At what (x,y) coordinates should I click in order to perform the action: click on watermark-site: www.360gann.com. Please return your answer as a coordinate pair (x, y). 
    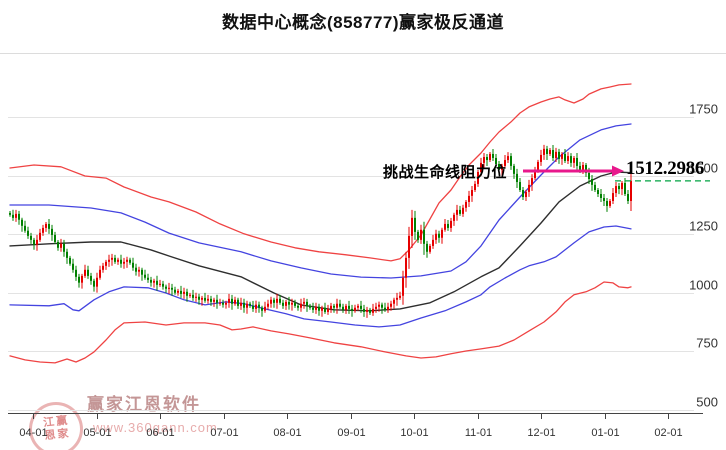
    Looking at the image, I should click on (155, 427).